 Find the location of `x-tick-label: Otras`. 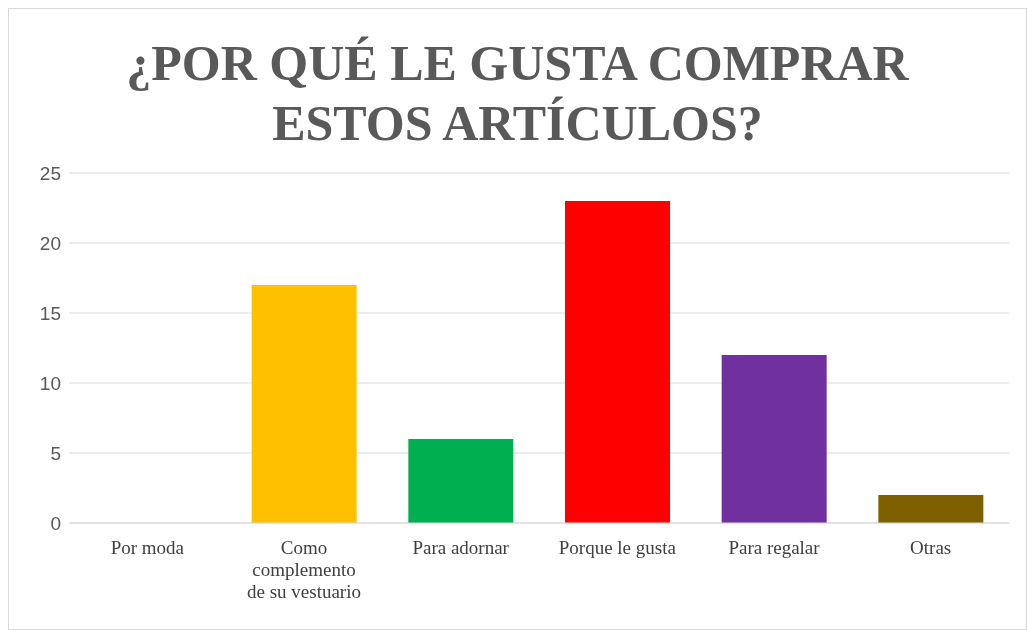

x-tick-label: Otras is located at coordinates (931, 548).